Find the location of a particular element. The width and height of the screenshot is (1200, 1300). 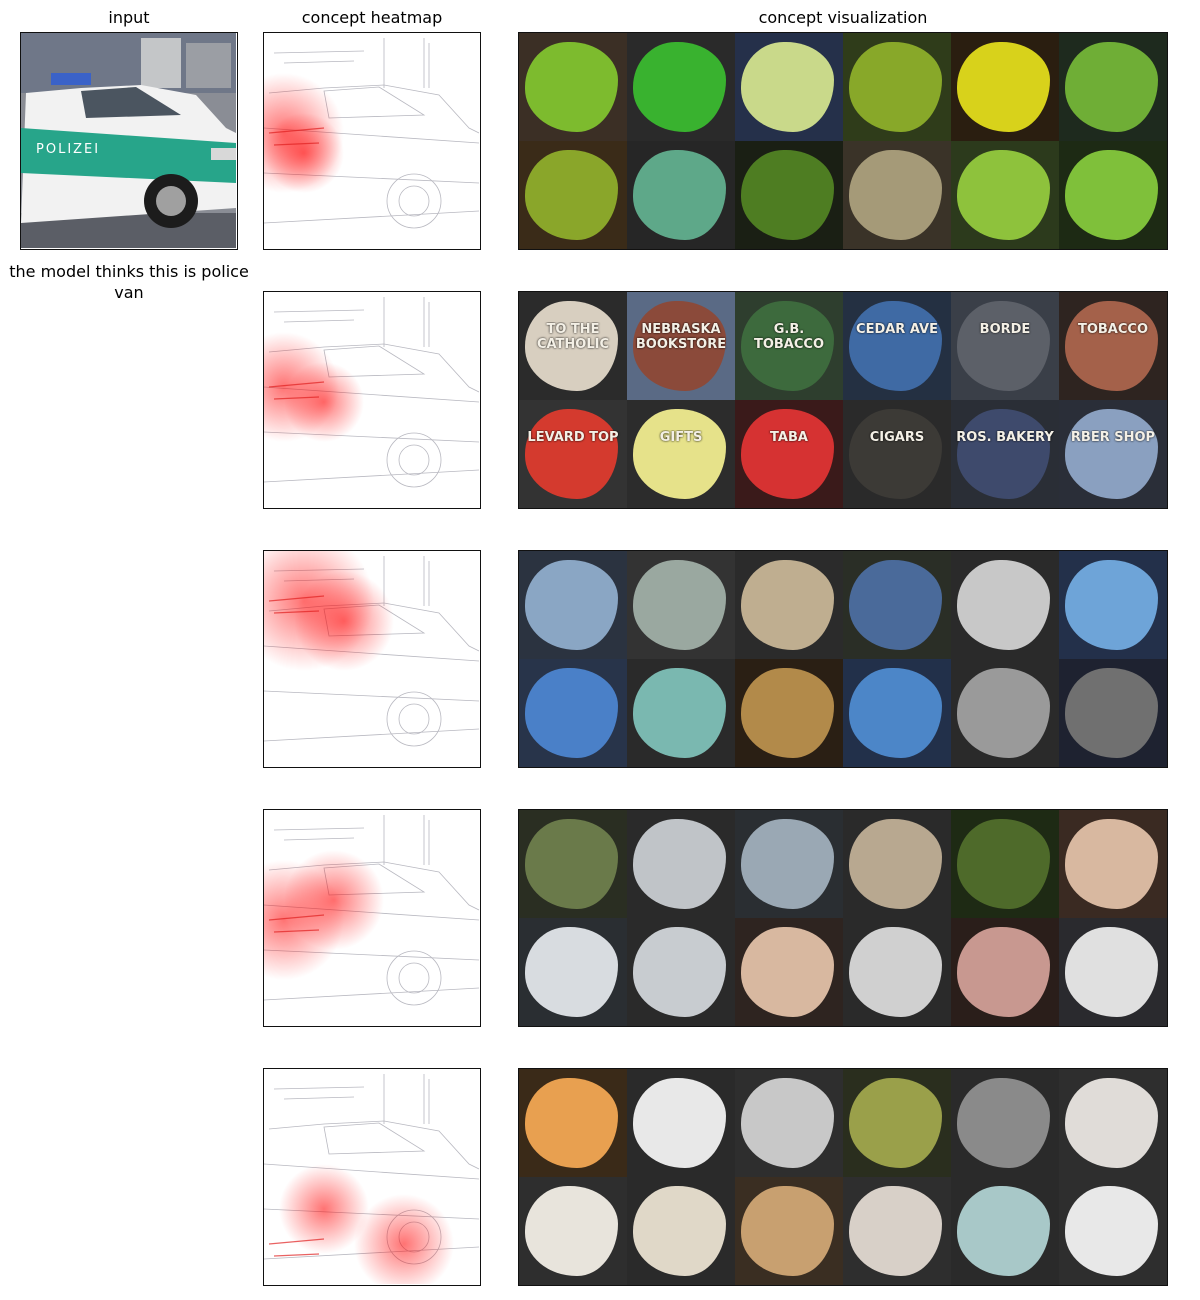

police-car-illustration: POLIZEI is located at coordinates (128, 140).